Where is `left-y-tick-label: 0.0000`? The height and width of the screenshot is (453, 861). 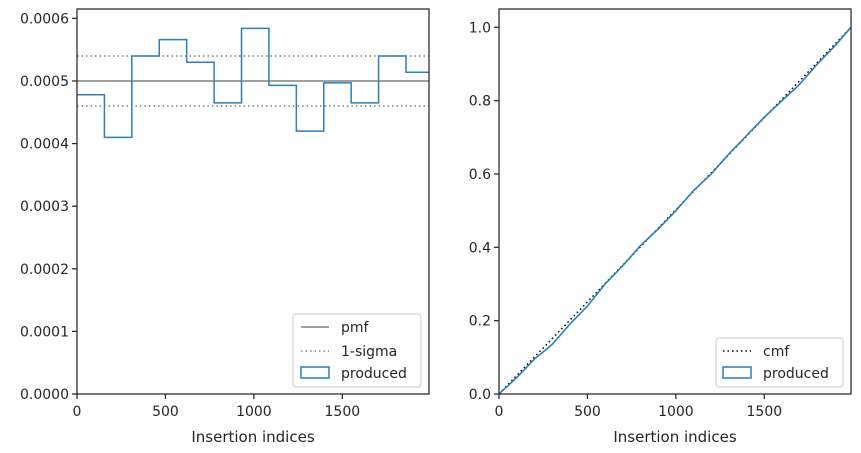
left-y-tick-label: 0.0000 is located at coordinates (44, 395).